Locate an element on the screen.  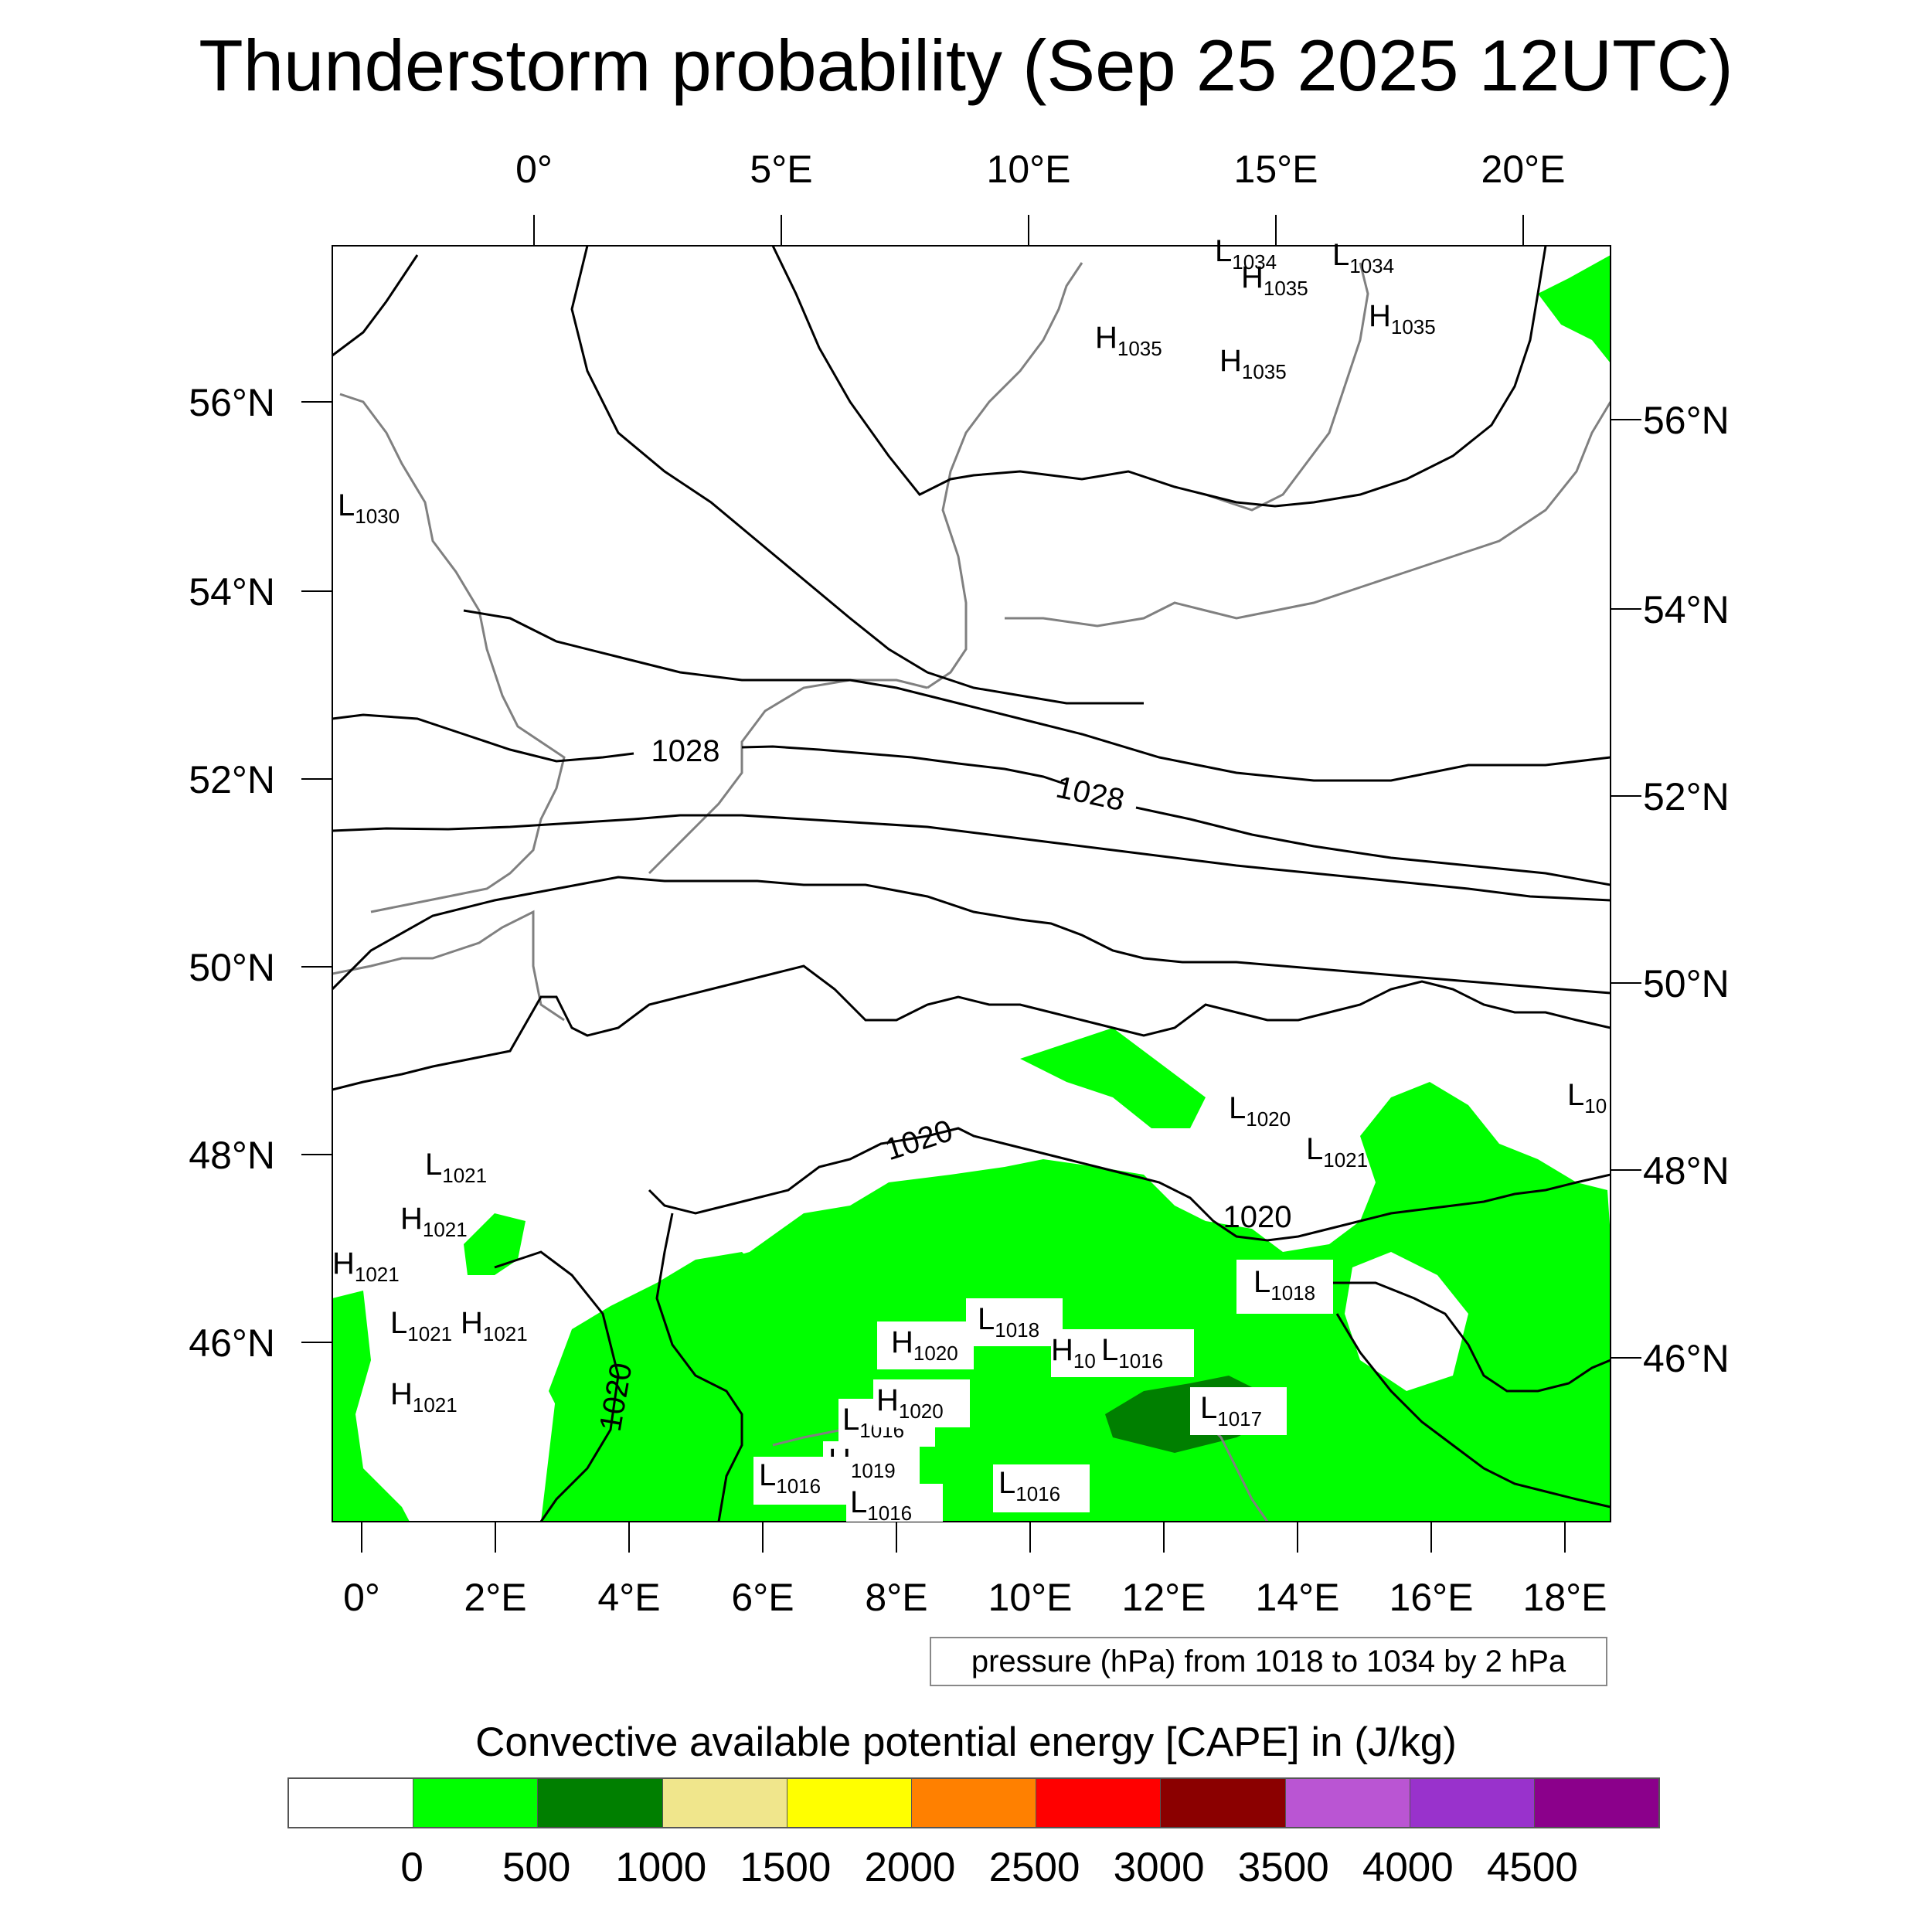
top-lon-label: 15°E is located at coordinates (1276, 169).